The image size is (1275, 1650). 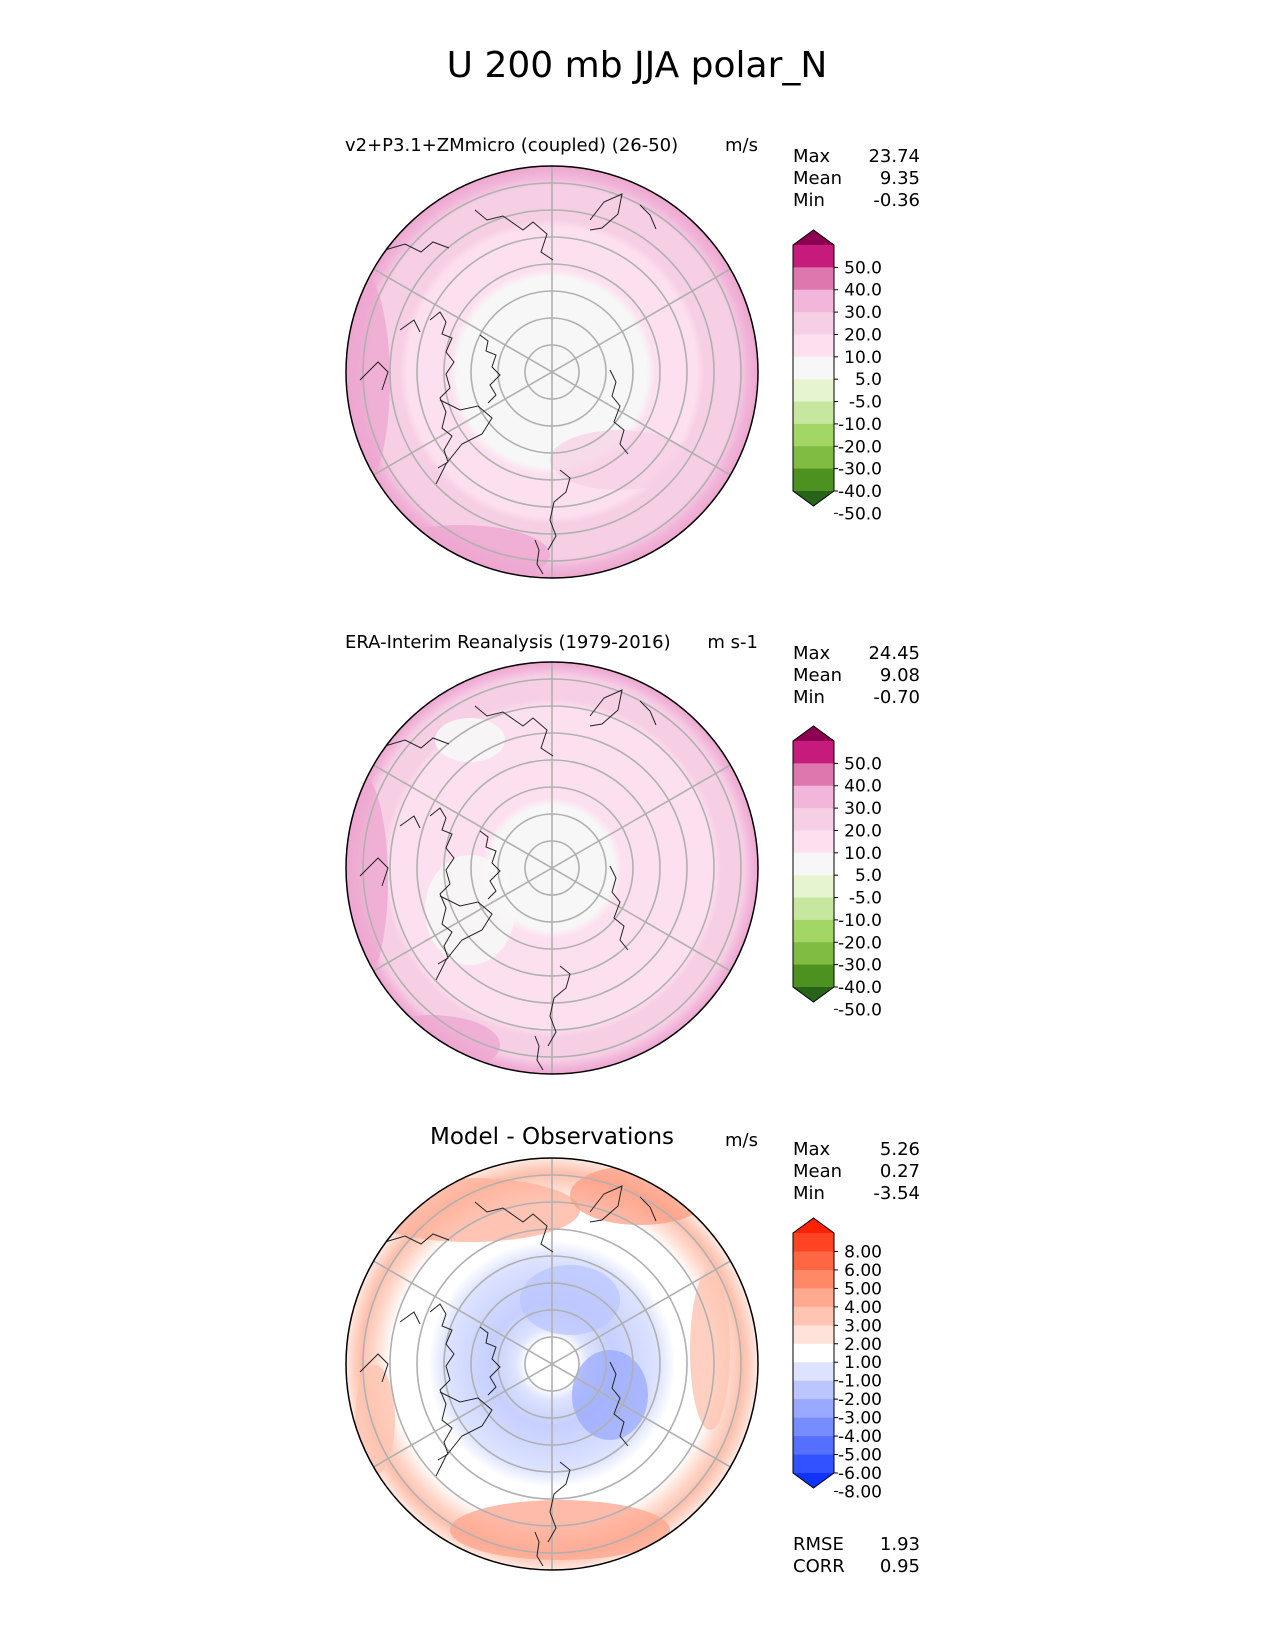 I want to click on panel-units: m/s, so click(x=741, y=145).